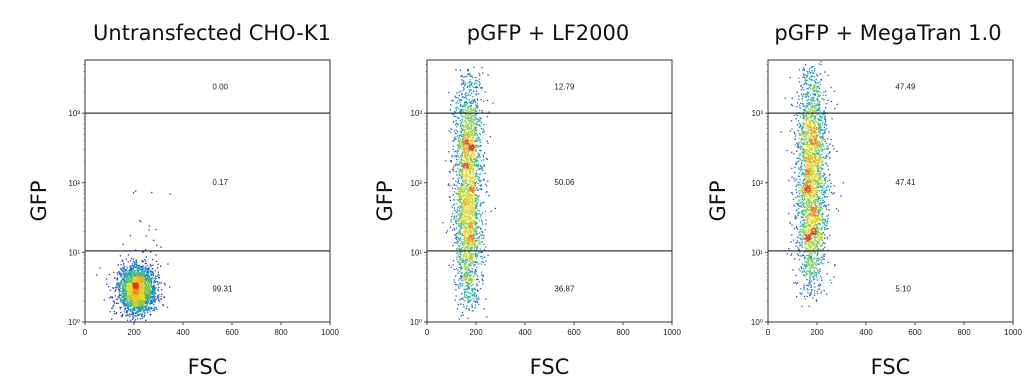 Image resolution: width=1035 pixels, height=381 pixels. I want to click on x-tick-label: 400, so click(183, 332).